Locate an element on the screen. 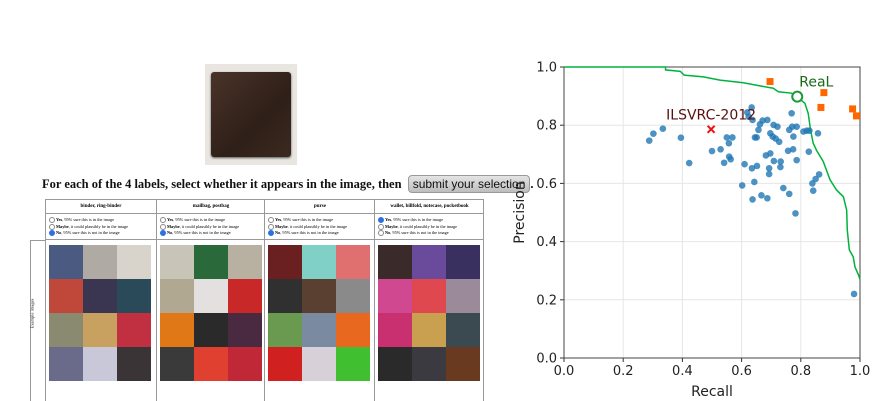 Image resolution: width=882 pixels, height=401 pixels. label-header: binder, ring-binder is located at coordinates (101, 207).